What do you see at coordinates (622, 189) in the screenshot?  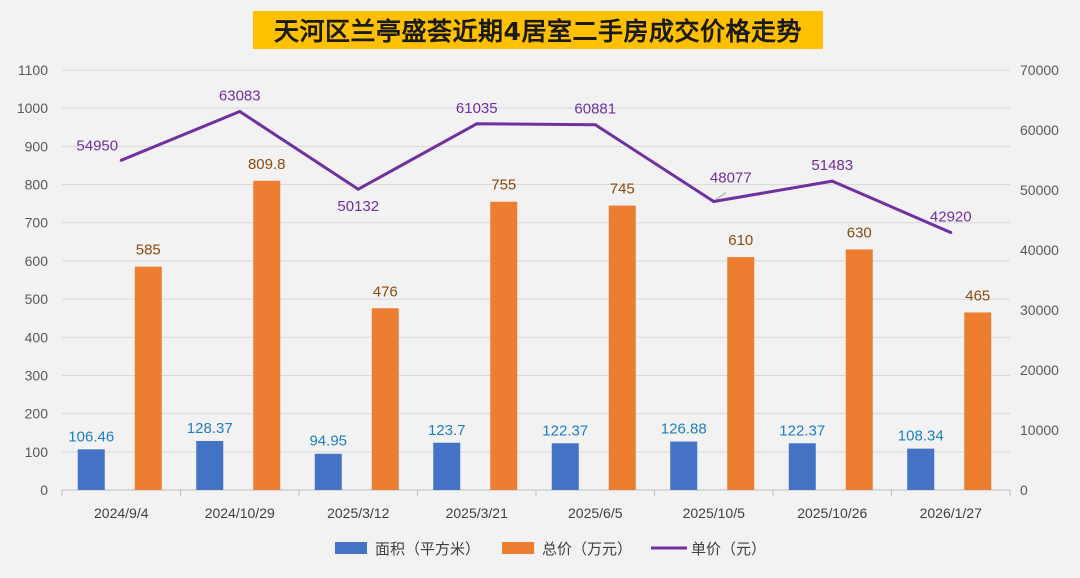 I see `total-price-value-label: 745` at bounding box center [622, 189].